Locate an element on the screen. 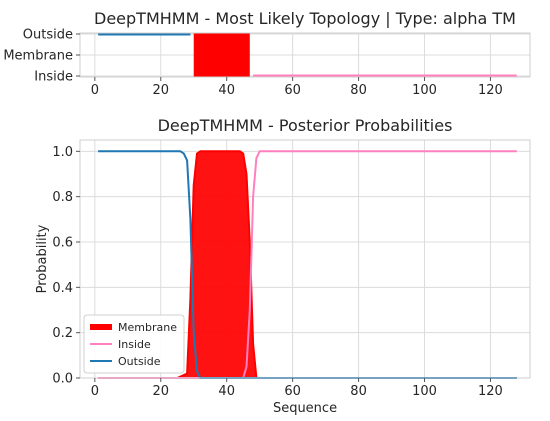  y-tick-label: 0.6 is located at coordinates (62, 243).